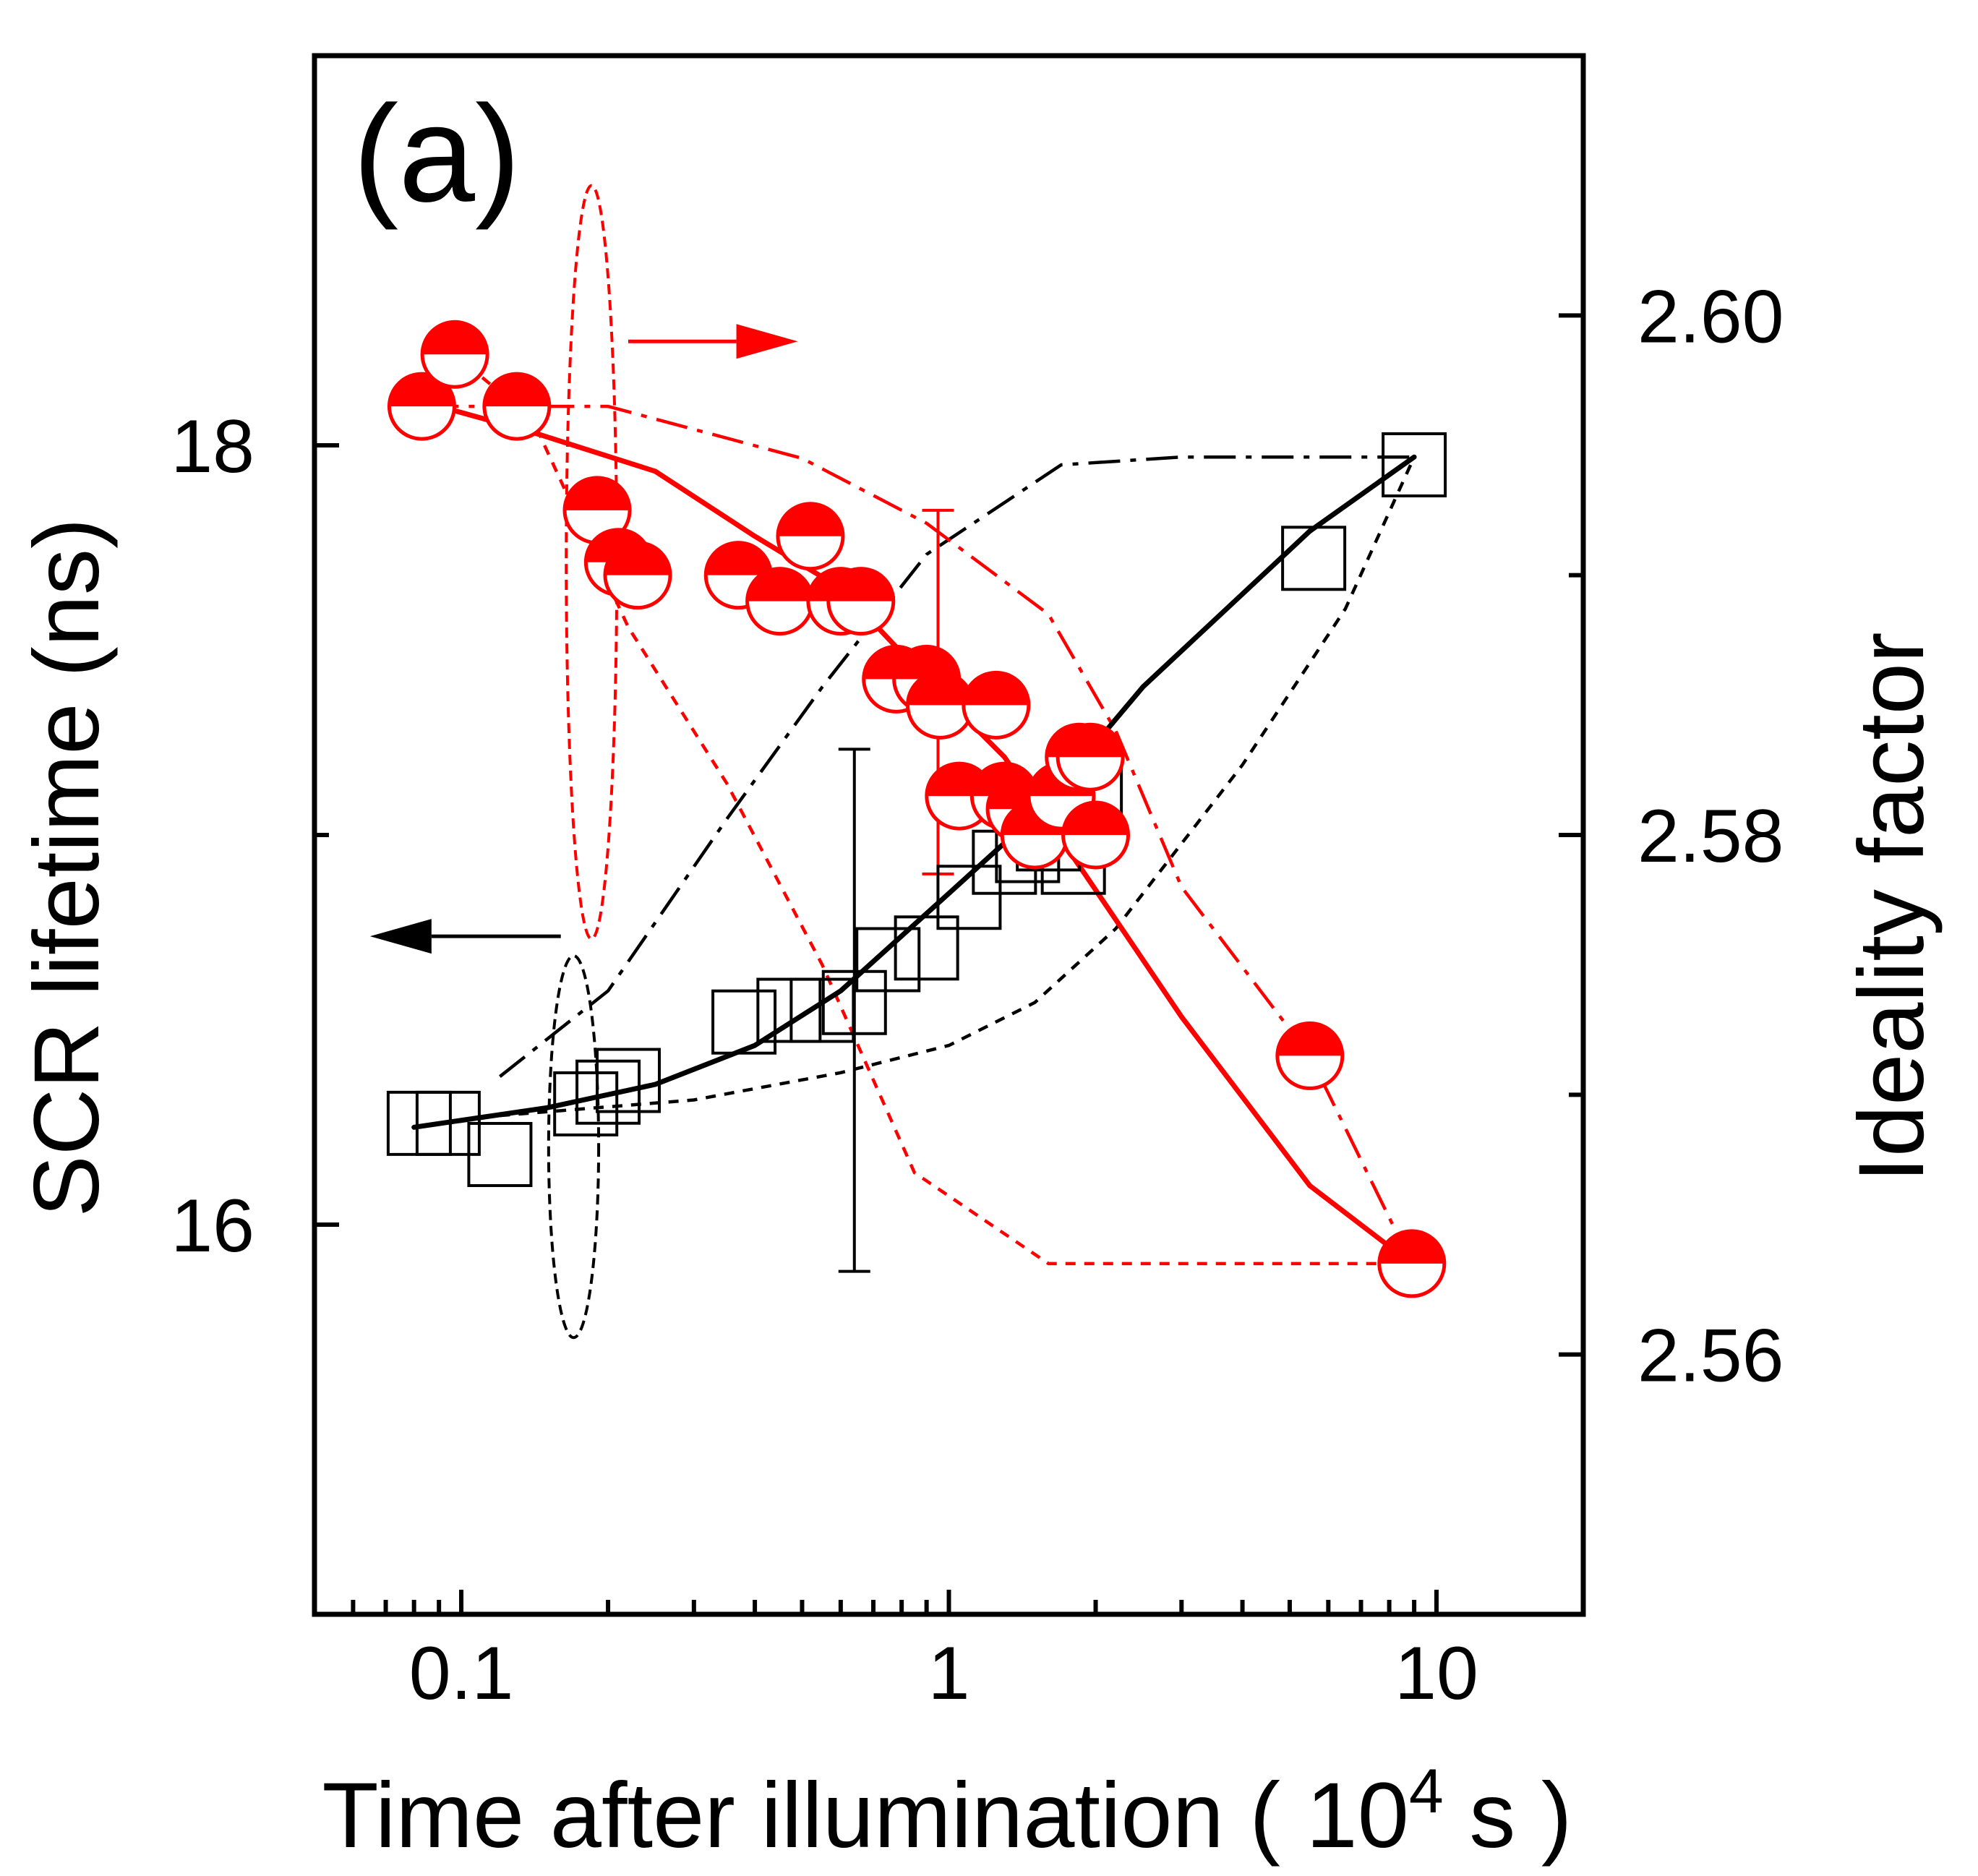 This screenshot has width=1978, height=1876. What do you see at coordinates (1711, 317) in the screenshot?
I see `y-right-tick-label: 2.60` at bounding box center [1711, 317].